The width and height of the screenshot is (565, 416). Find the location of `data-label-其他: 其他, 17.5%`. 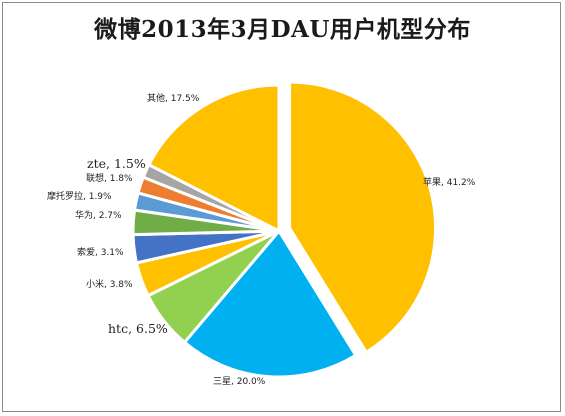

data-label-其他: 其他, 17.5% is located at coordinates (173, 98).